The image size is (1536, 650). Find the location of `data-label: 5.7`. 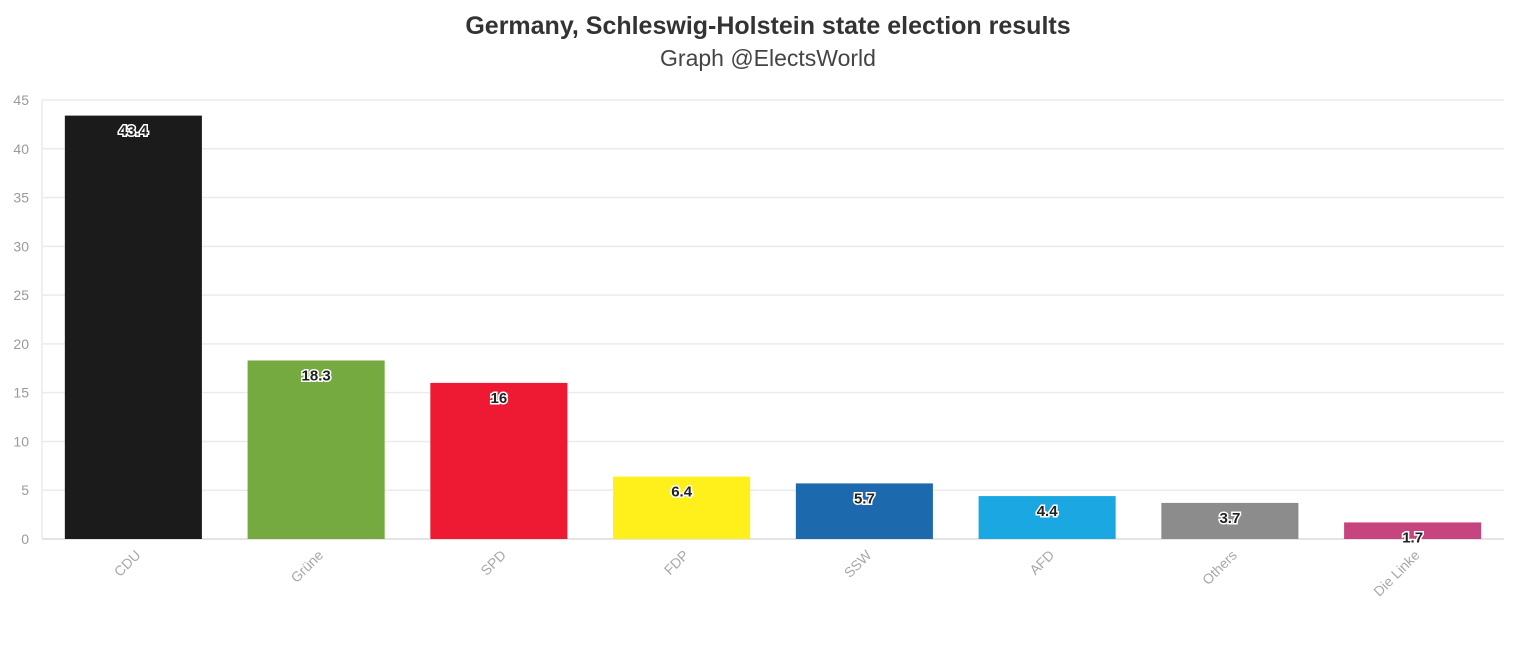

data-label: 5.7 is located at coordinates (864, 498).